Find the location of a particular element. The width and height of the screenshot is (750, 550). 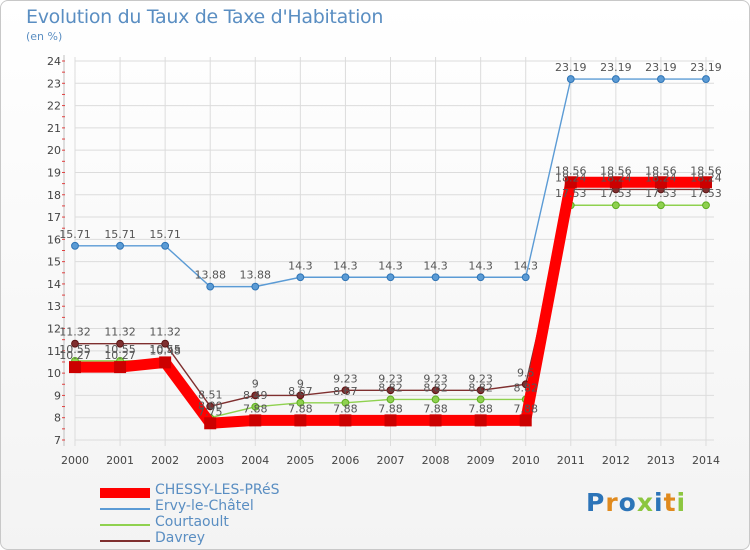

logo-letter: r is located at coordinates (612, 502).